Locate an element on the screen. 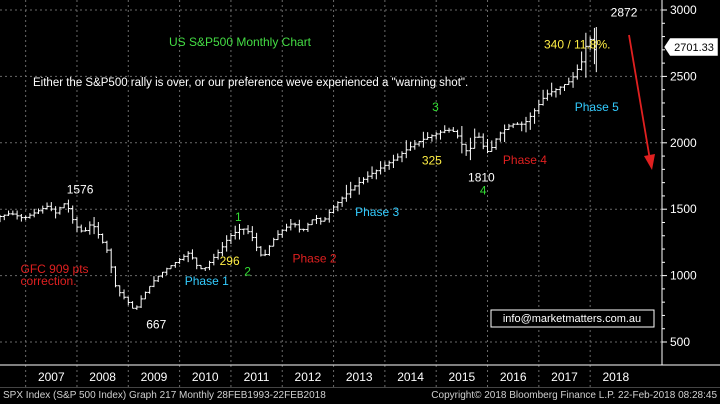 Image resolution: width=720 pixels, height=404 pixels. contact-email: info@marketmatters.com.au is located at coordinates (572, 319).